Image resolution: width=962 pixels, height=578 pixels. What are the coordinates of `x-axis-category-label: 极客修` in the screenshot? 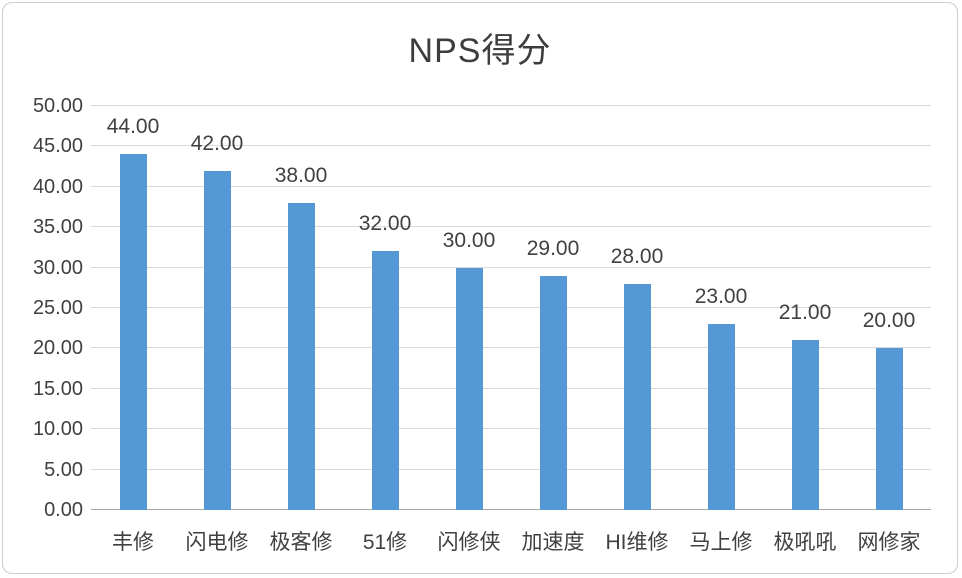 It's located at (301, 542).